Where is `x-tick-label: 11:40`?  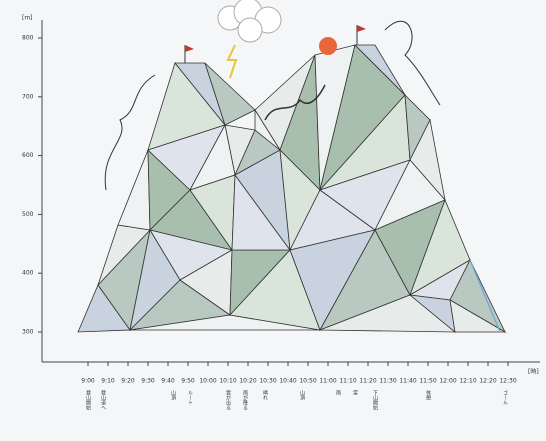
x-tick-label: 11:40 is located at coordinates (407, 381).